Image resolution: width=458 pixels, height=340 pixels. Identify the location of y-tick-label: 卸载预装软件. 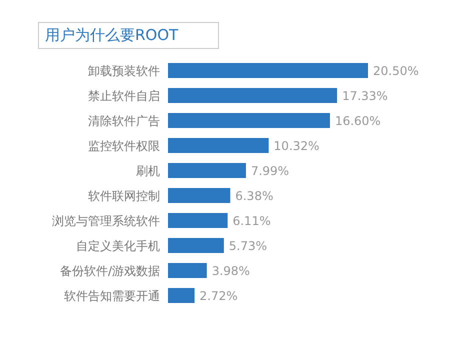
(124, 71).